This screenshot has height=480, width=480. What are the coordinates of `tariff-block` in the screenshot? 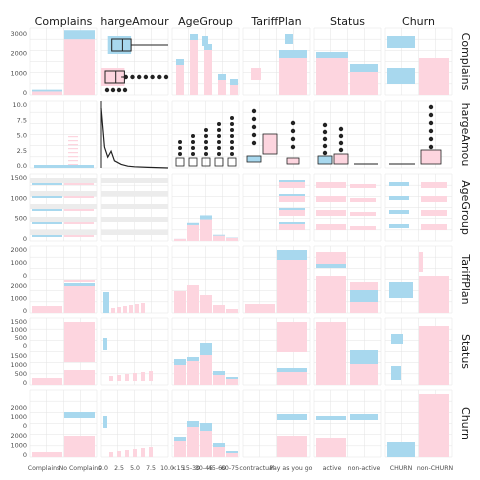 It's located at (293, 76).